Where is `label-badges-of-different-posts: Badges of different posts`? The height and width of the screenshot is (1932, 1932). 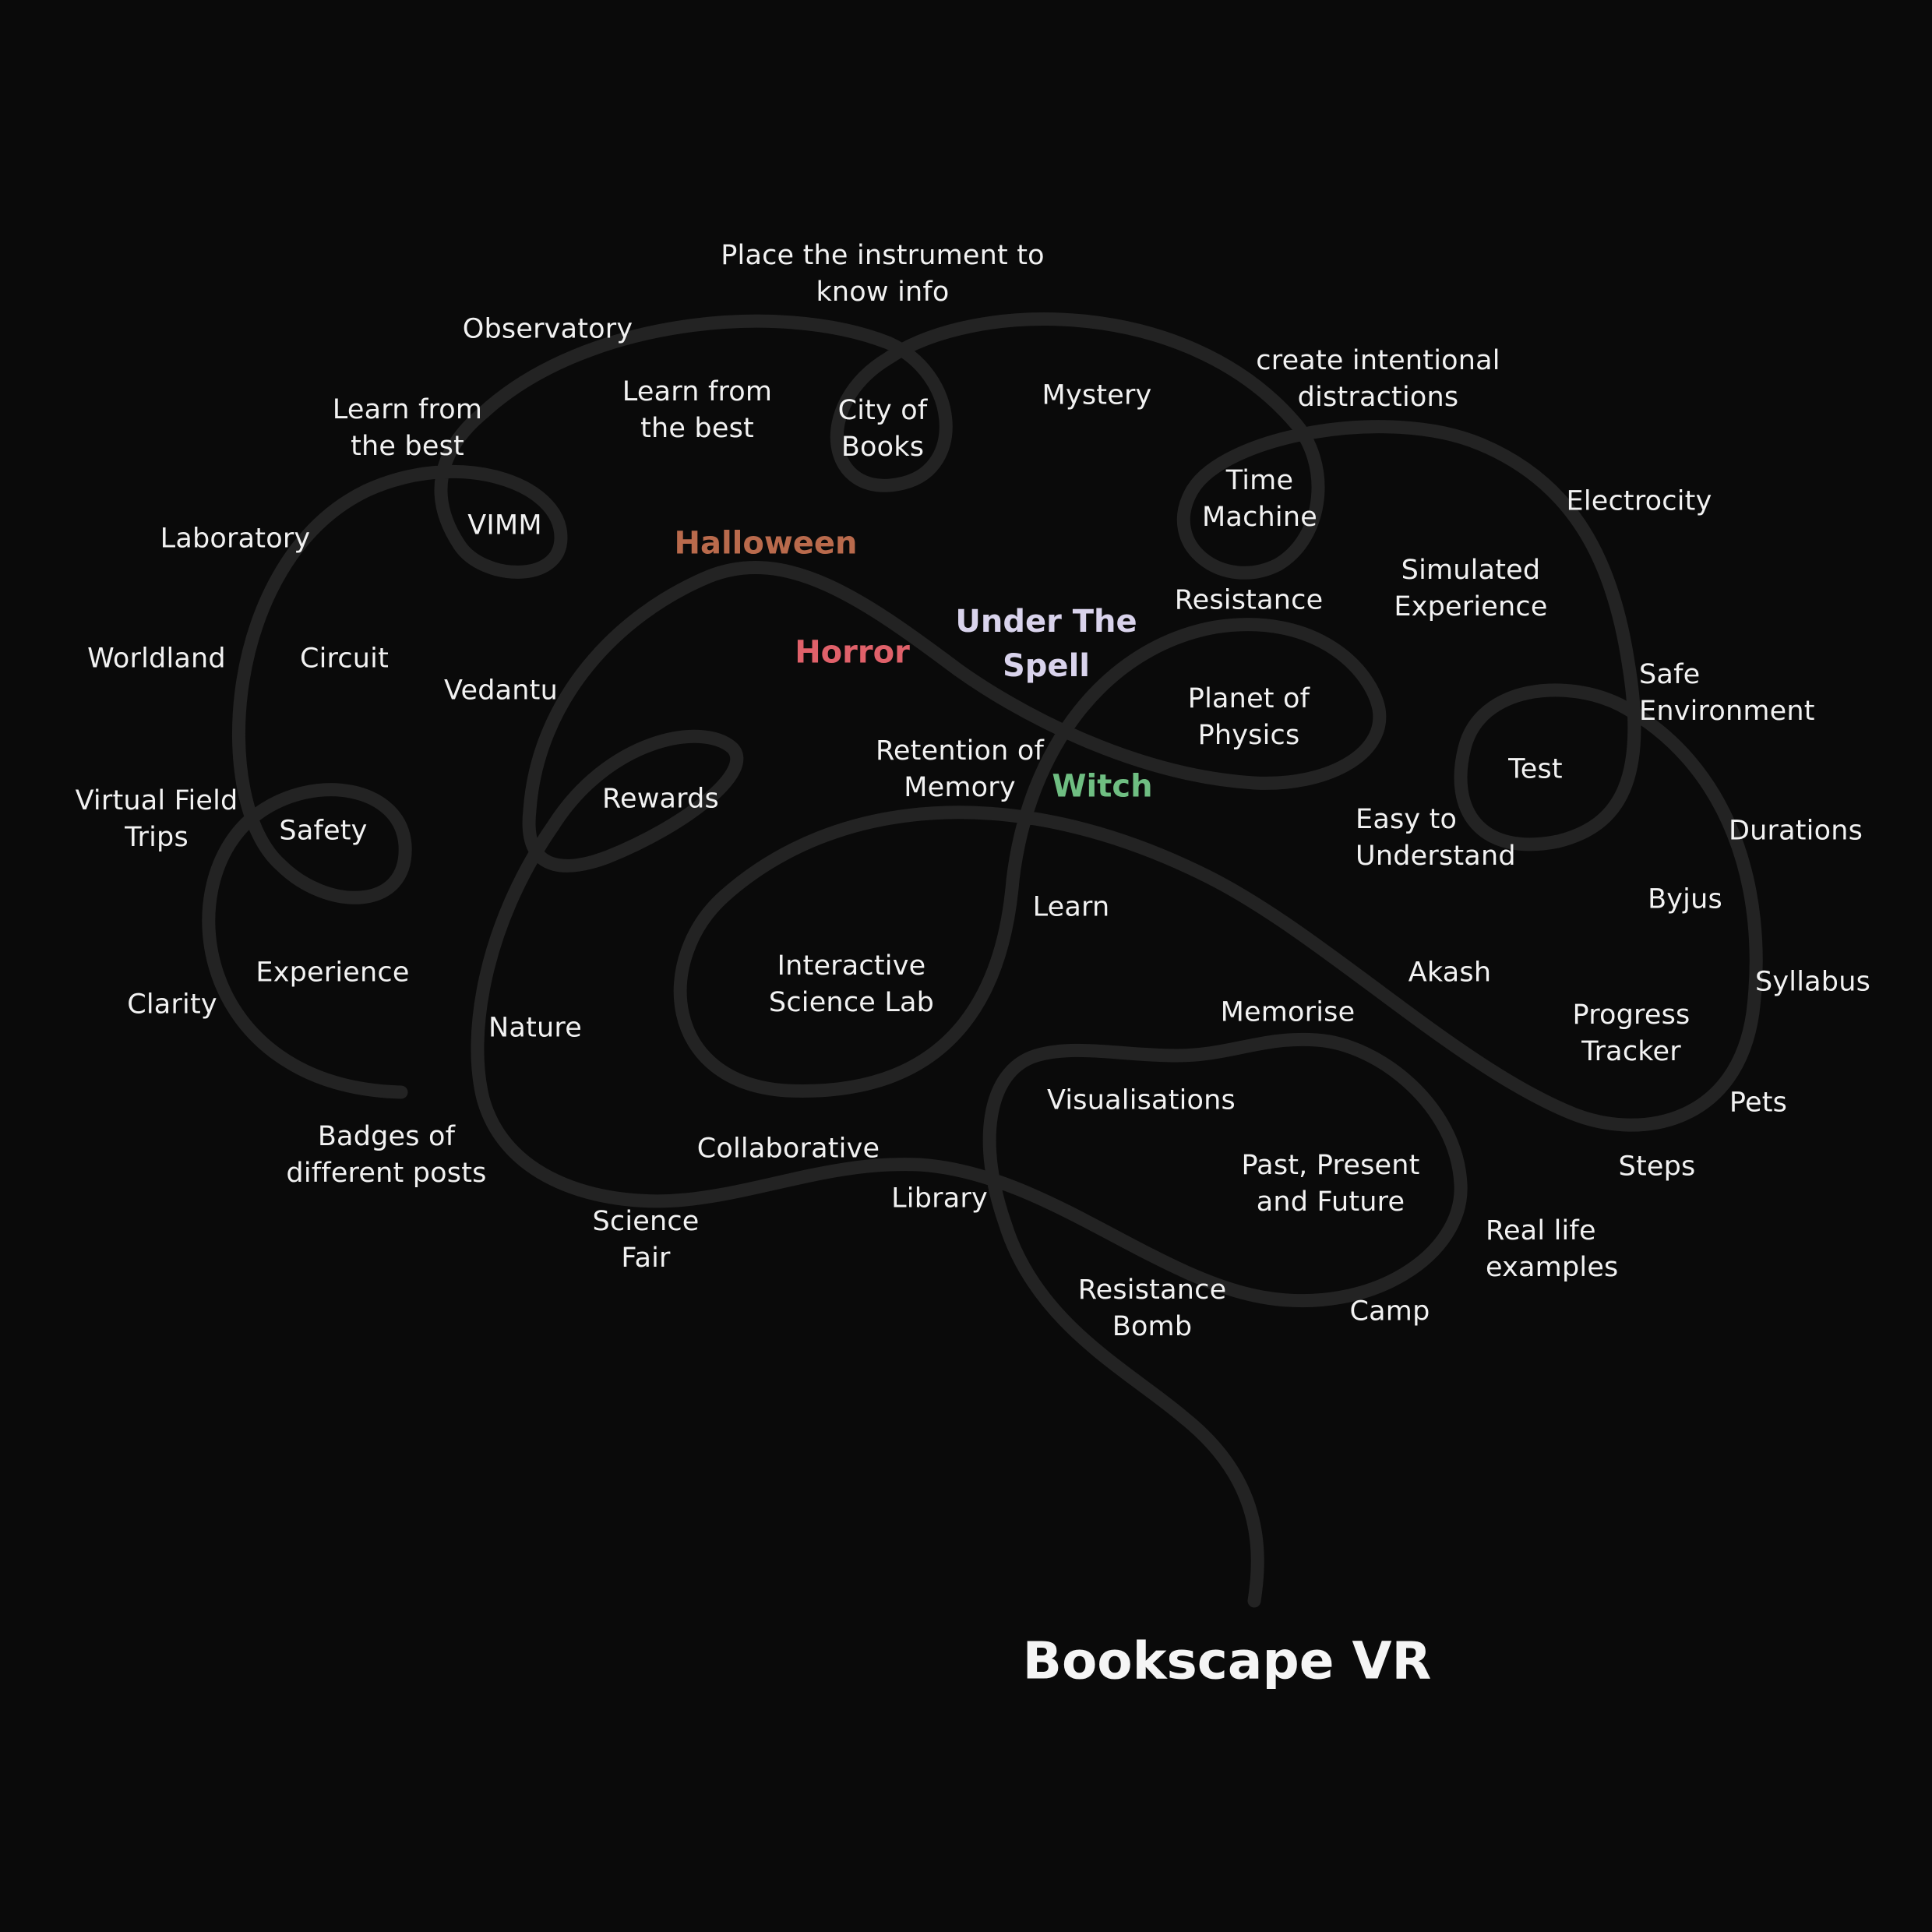 label-badges-of-different-posts: Badges of different posts is located at coordinates (387, 1155).